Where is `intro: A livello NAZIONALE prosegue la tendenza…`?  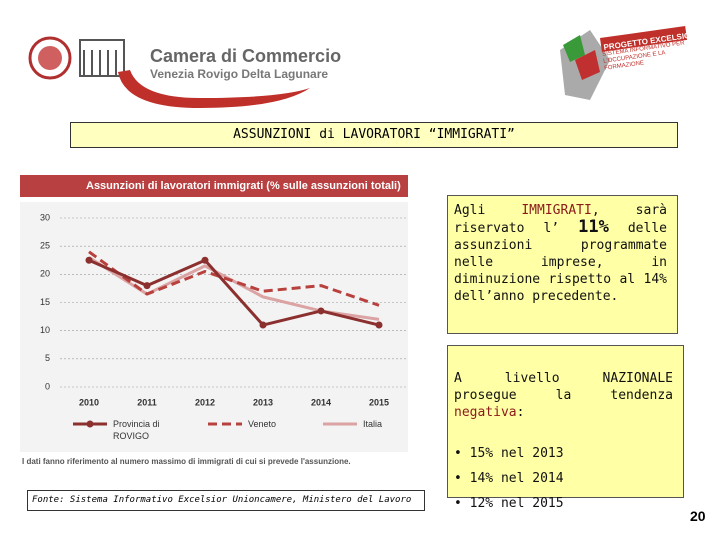
intro: A livello NAZIONALE prosegue la tendenza… is located at coordinates (563, 395).